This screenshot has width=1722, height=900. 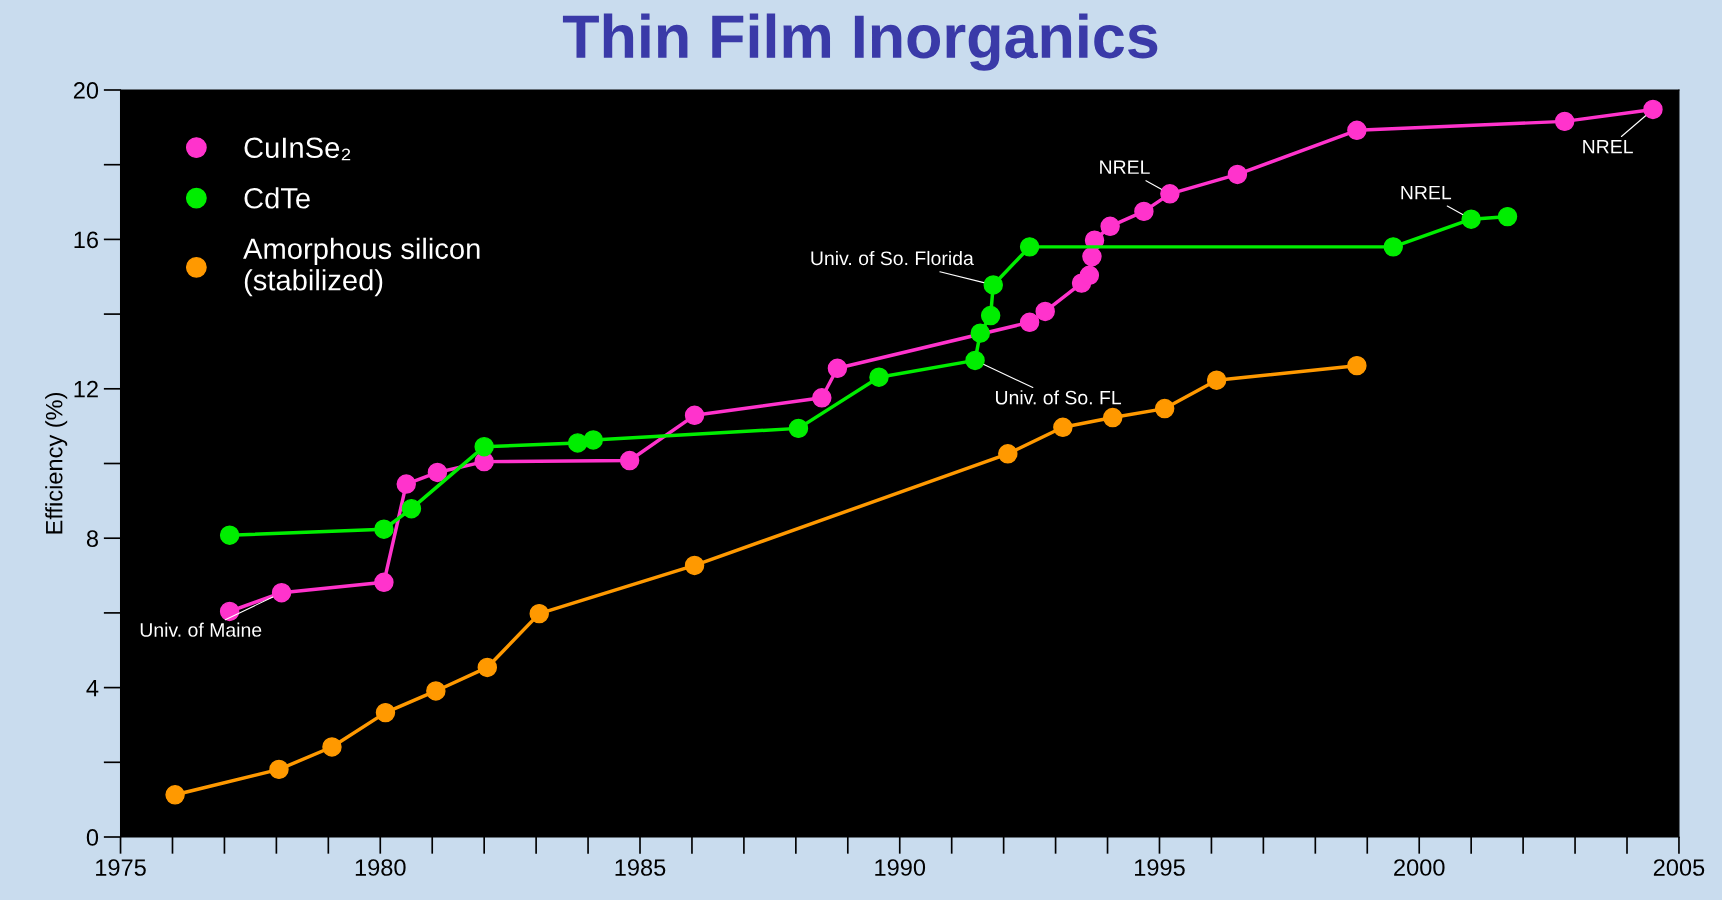 What do you see at coordinates (1419, 867) in the screenshot?
I see `x-tick-label: 2000` at bounding box center [1419, 867].